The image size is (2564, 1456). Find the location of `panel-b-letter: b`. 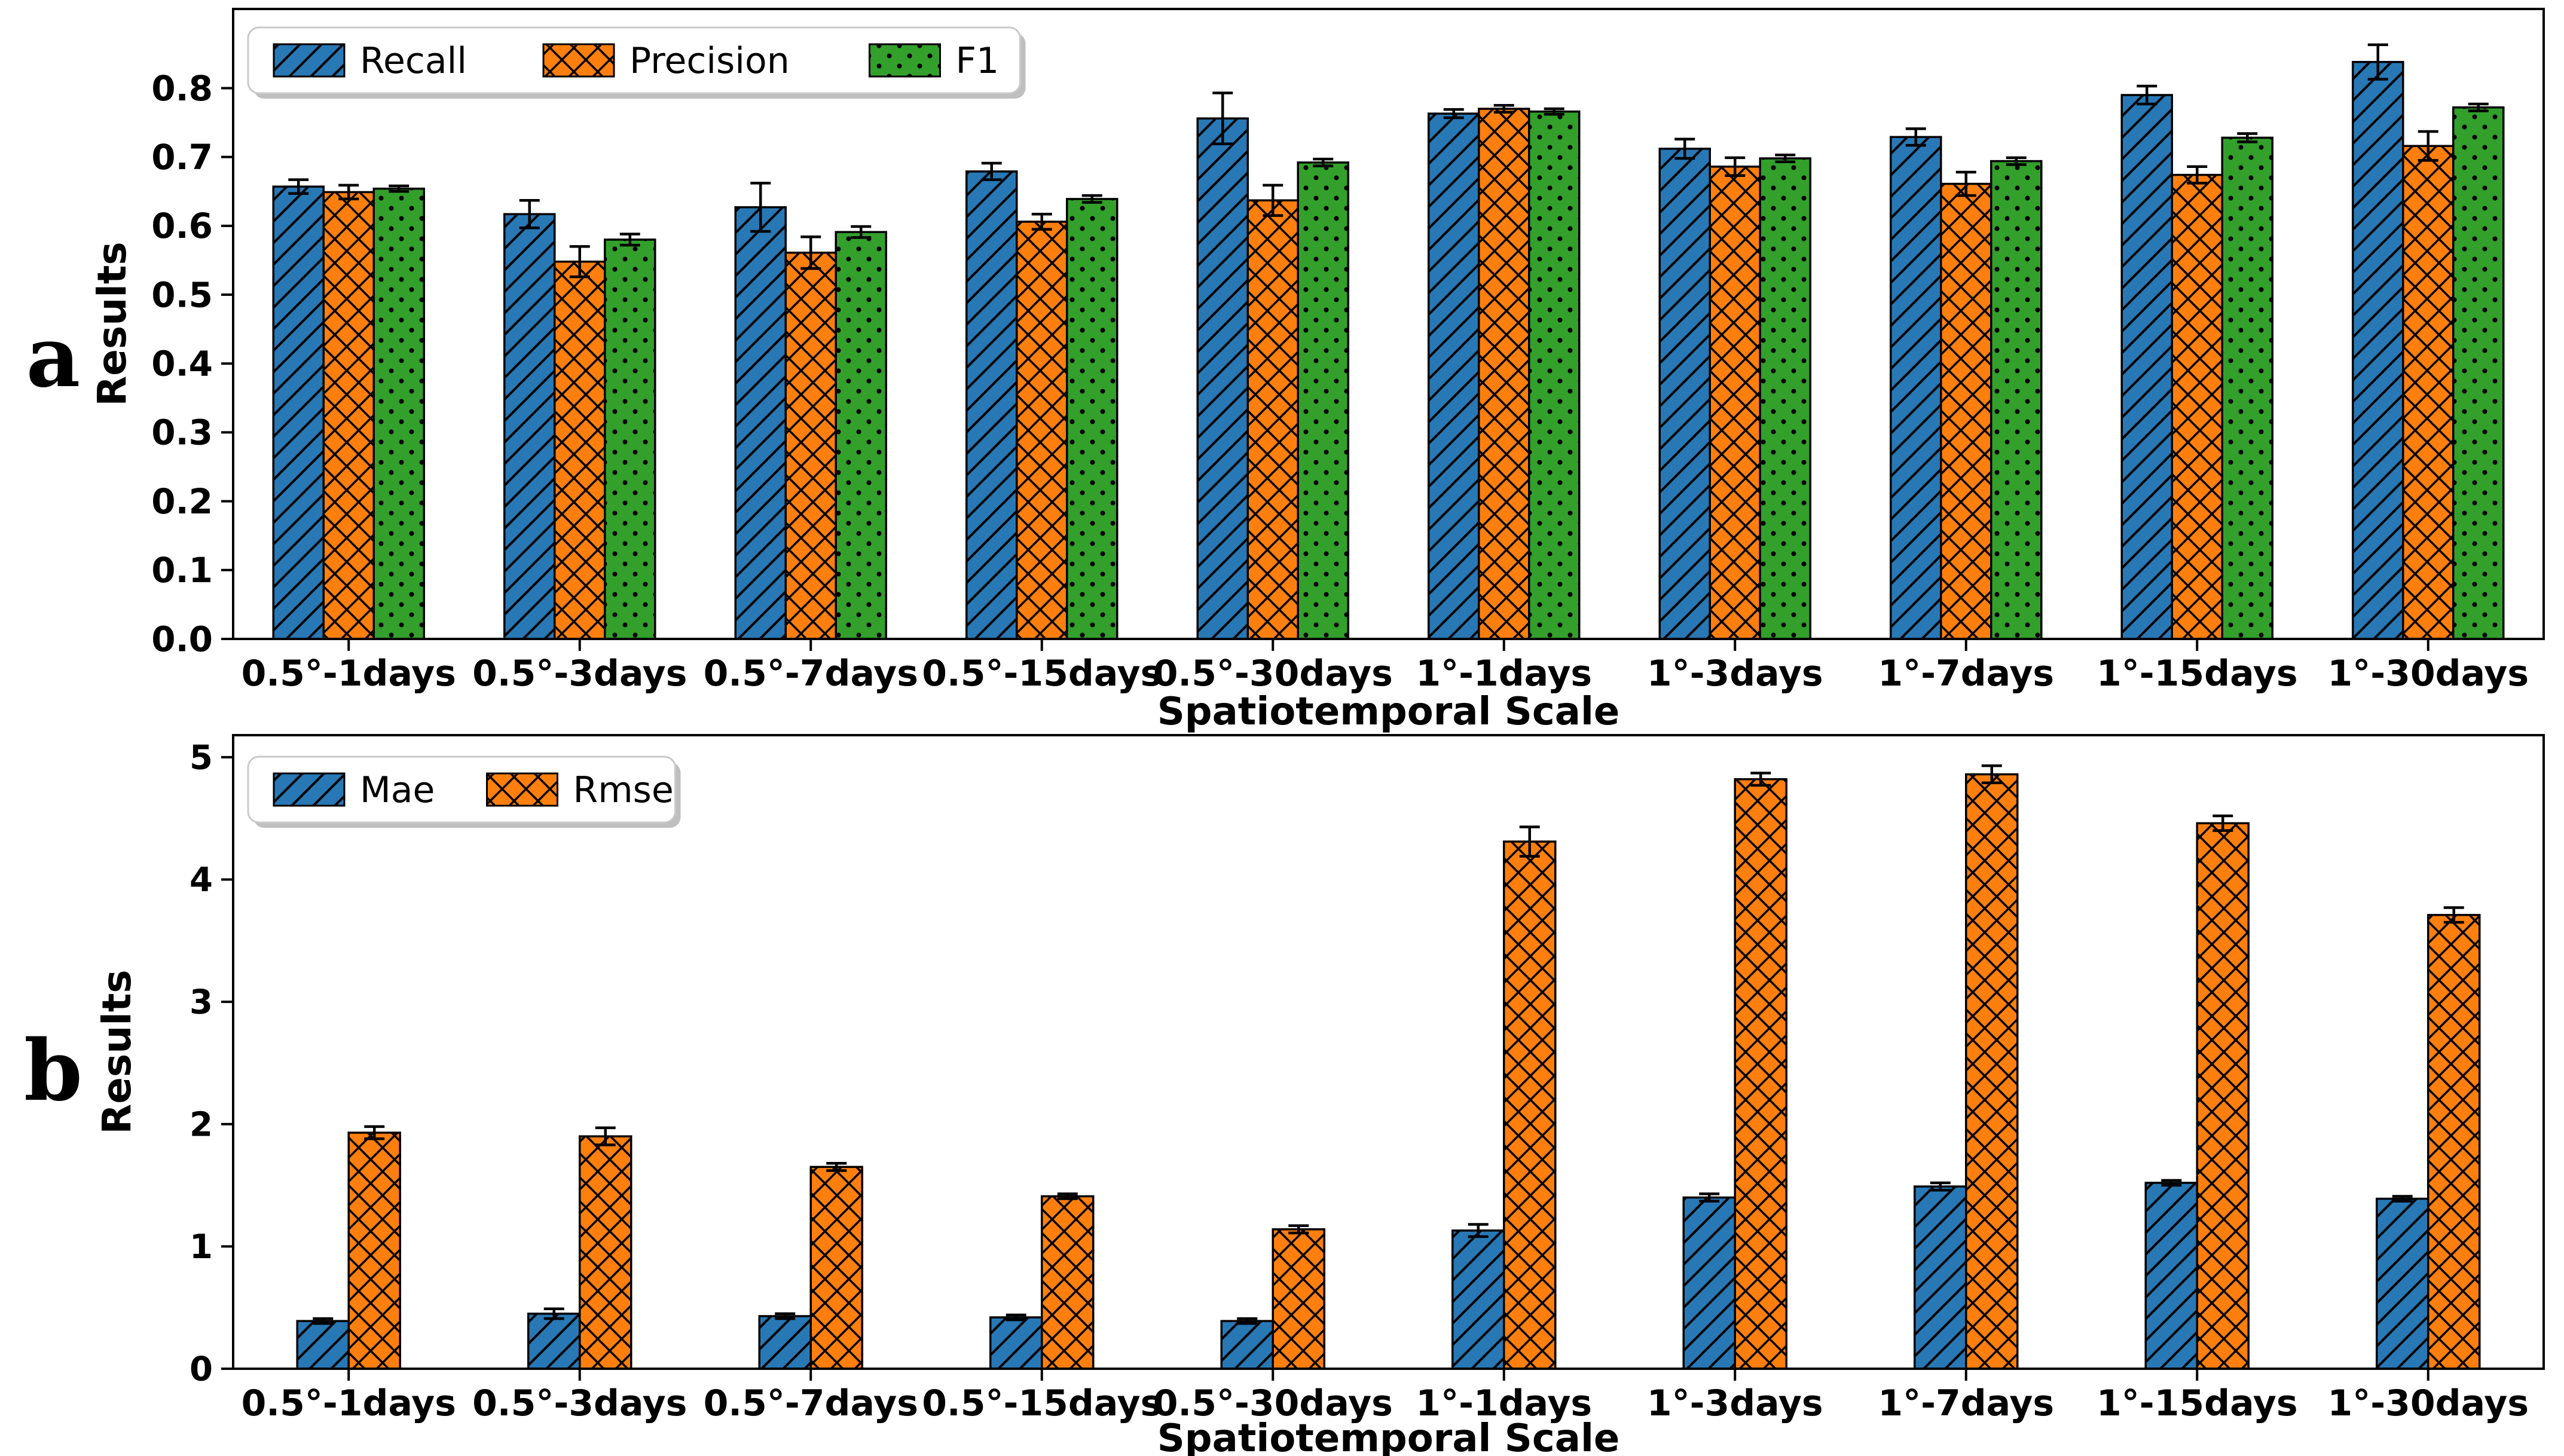

panel-b-letter: b is located at coordinates (53, 1071).